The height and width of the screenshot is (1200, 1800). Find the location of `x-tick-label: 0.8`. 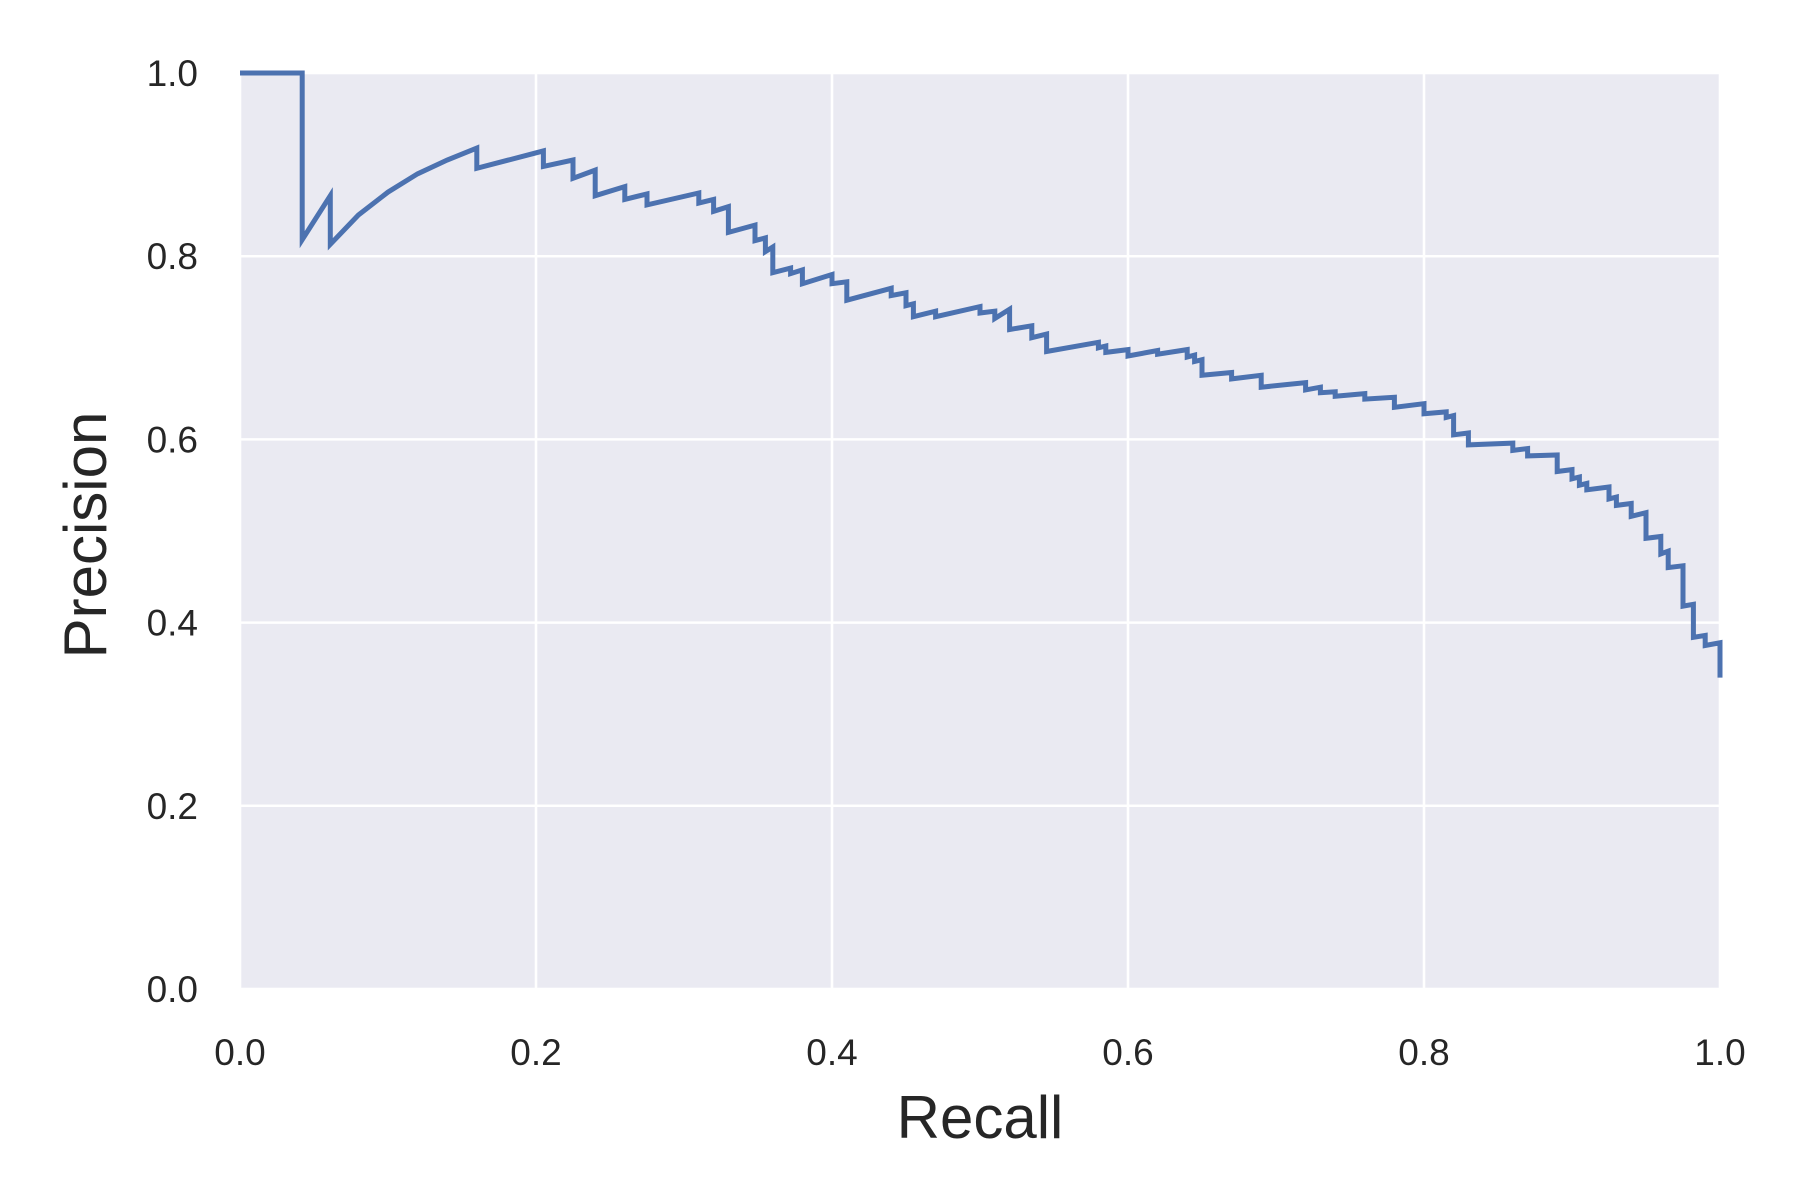

x-tick-label: 0.8 is located at coordinates (1423, 1052).